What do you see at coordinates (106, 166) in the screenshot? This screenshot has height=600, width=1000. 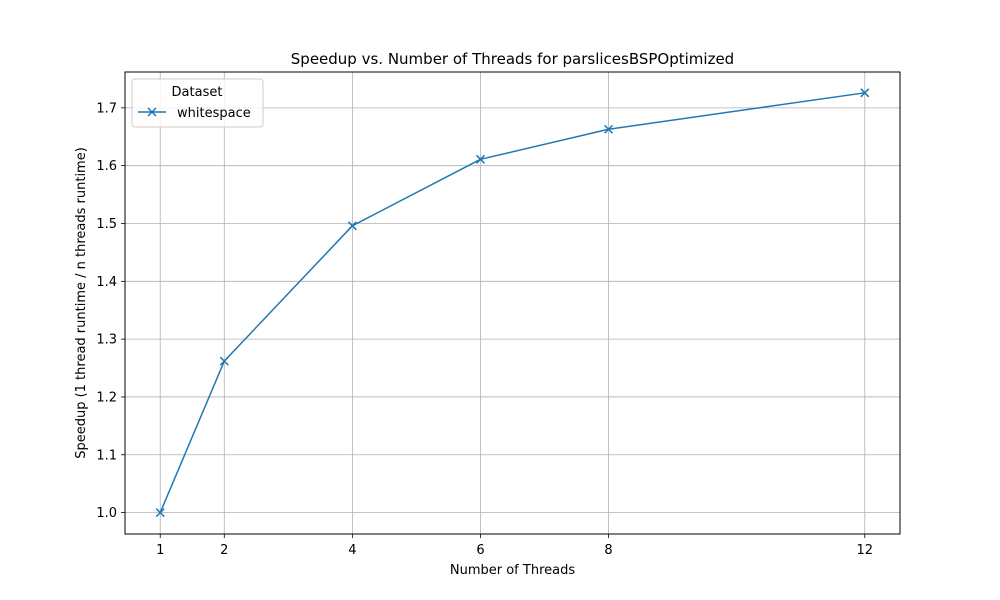 I see `y-tick-label: 1.6` at bounding box center [106, 166].